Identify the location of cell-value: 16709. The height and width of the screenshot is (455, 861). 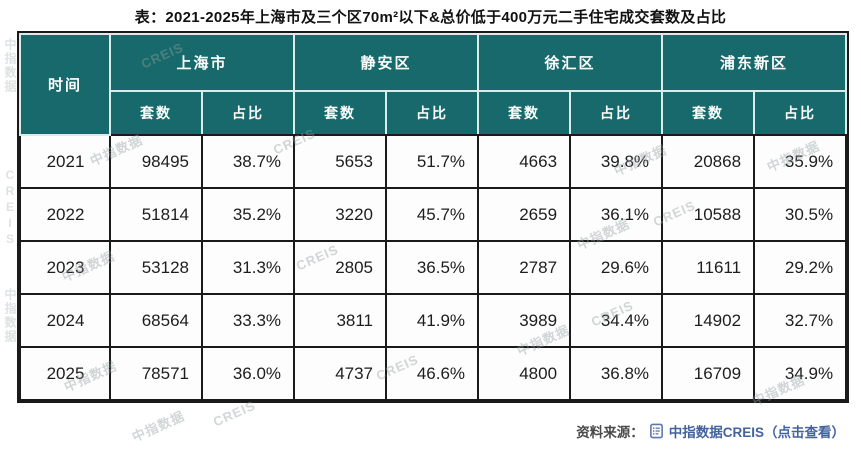
(708, 373).